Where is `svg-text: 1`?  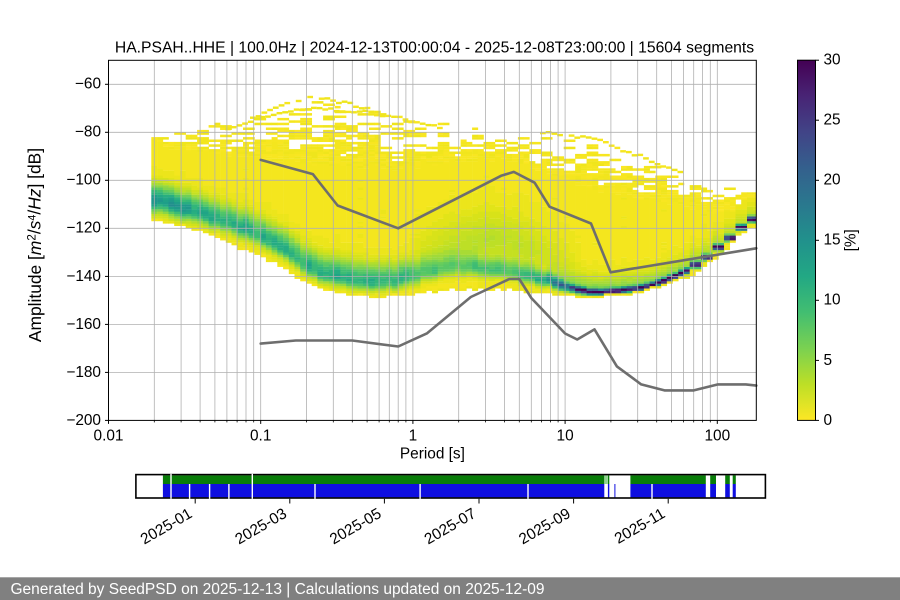
svg-text: 1 is located at coordinates (413, 436).